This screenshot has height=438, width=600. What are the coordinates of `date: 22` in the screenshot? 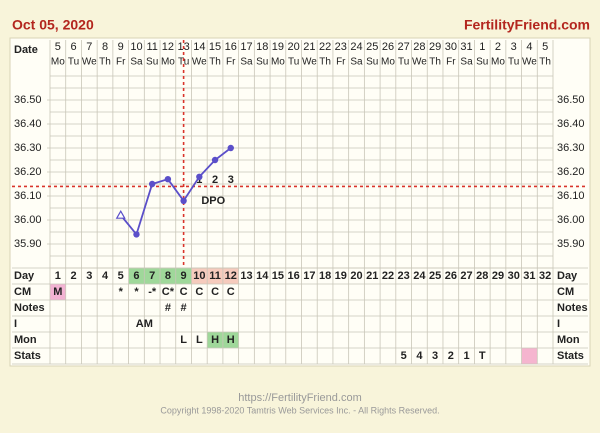 It's located at (325, 47).